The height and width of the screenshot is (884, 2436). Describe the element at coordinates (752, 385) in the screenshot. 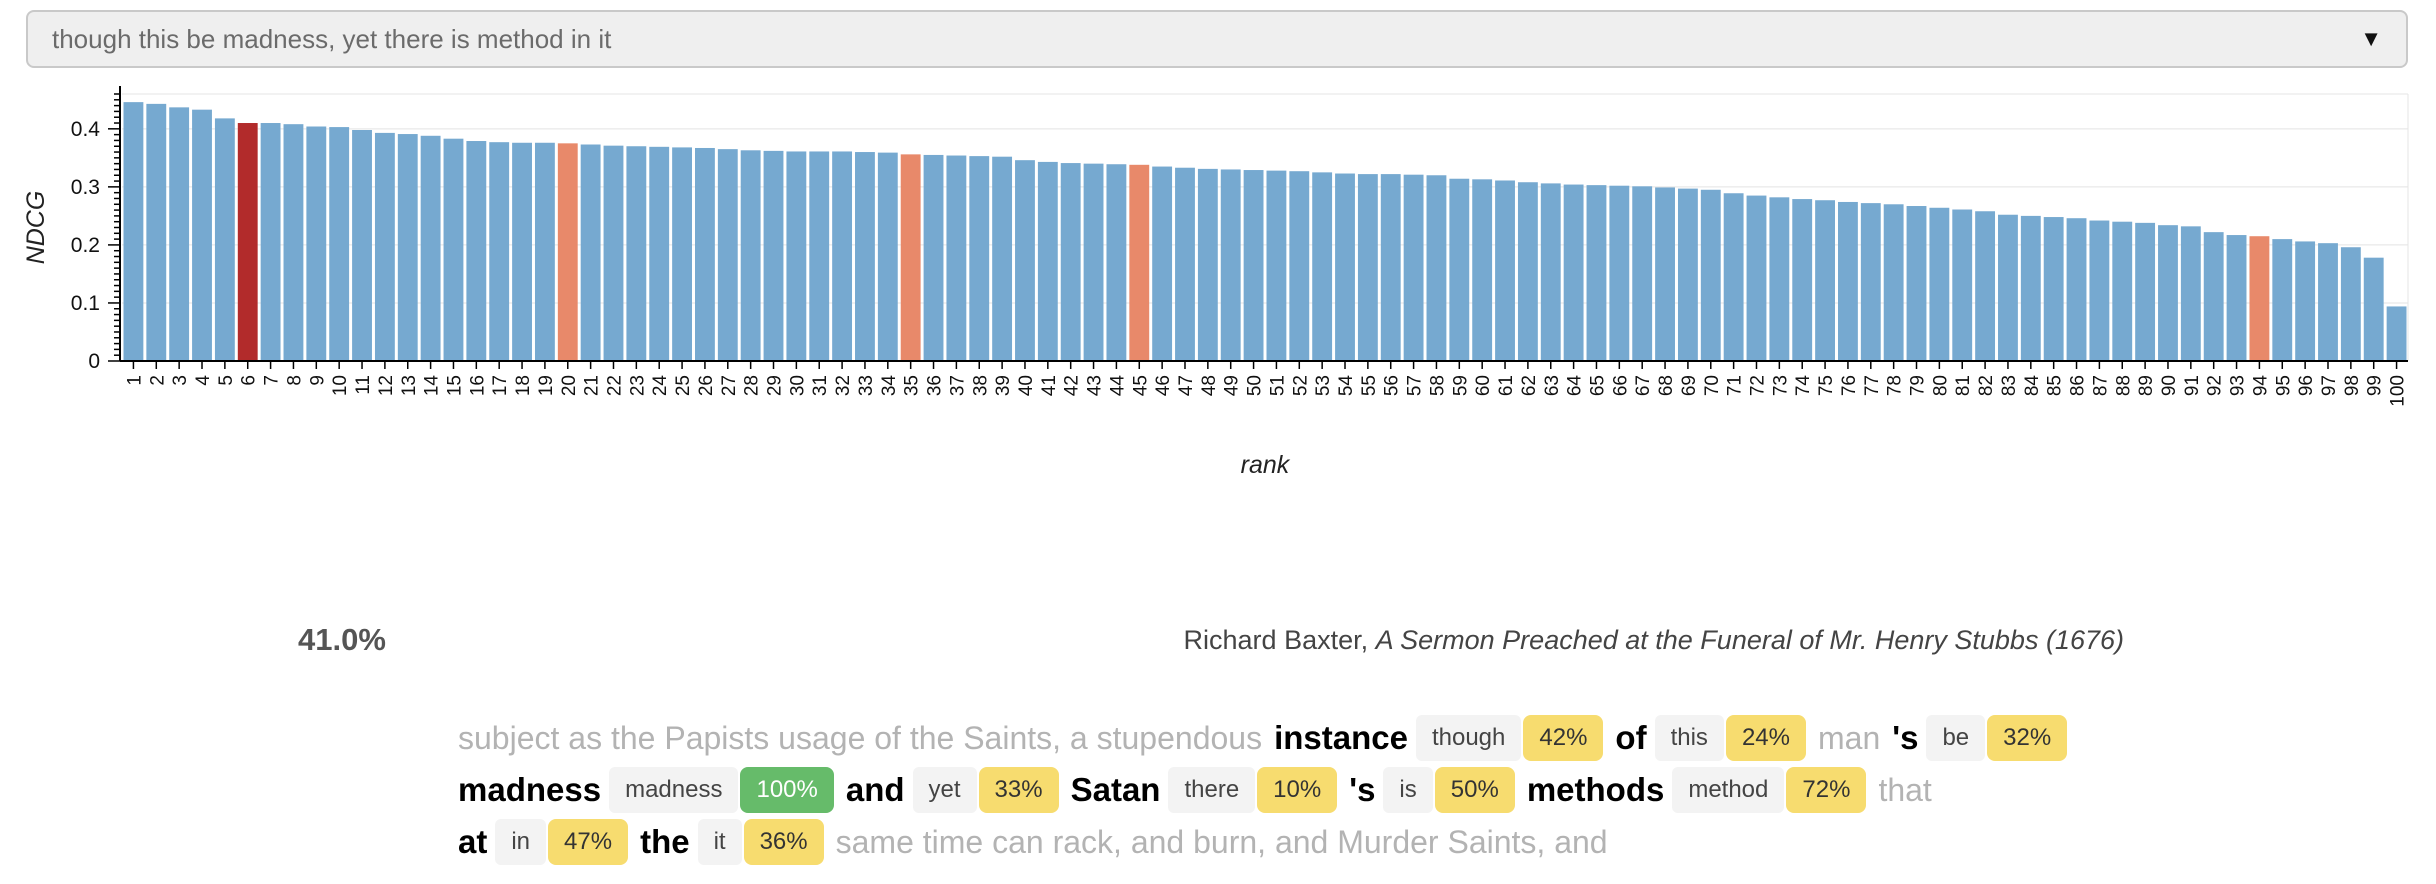

I see `x-tick-label: 28` at that location.